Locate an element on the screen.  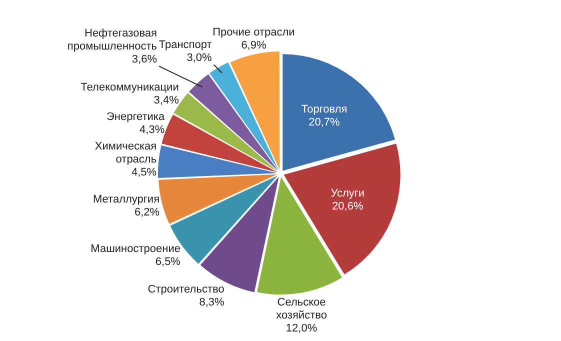
data-label: 6,5% is located at coordinates (168, 262).